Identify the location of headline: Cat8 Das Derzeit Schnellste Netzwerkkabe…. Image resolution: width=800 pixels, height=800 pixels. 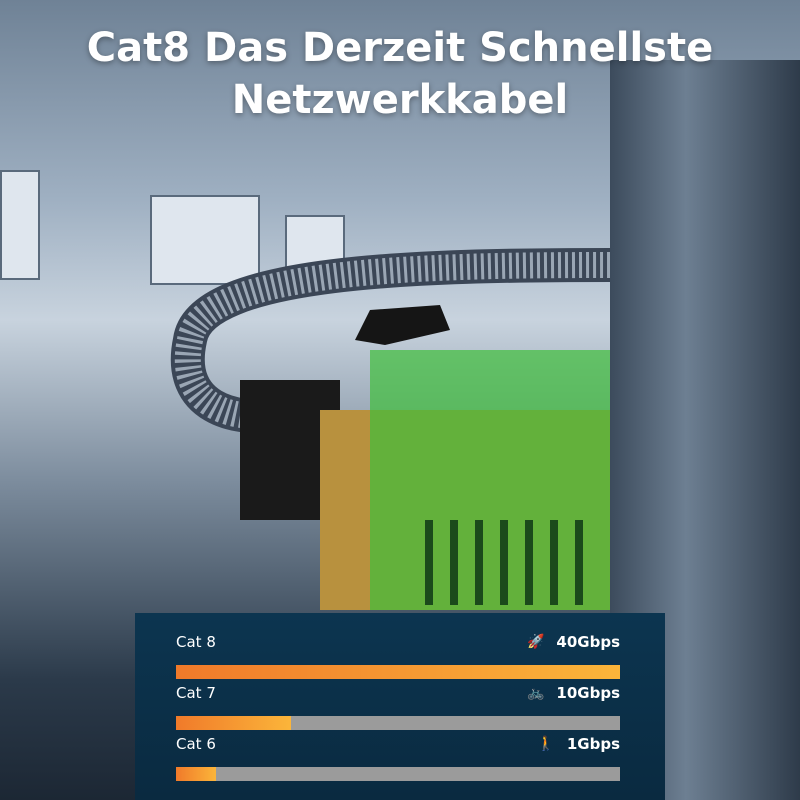
(400, 74).